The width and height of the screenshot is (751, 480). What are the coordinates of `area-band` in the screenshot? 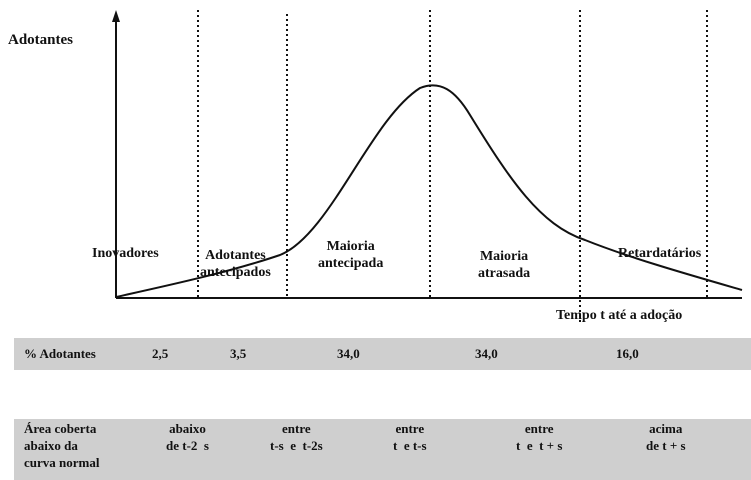 It's located at (382, 449).